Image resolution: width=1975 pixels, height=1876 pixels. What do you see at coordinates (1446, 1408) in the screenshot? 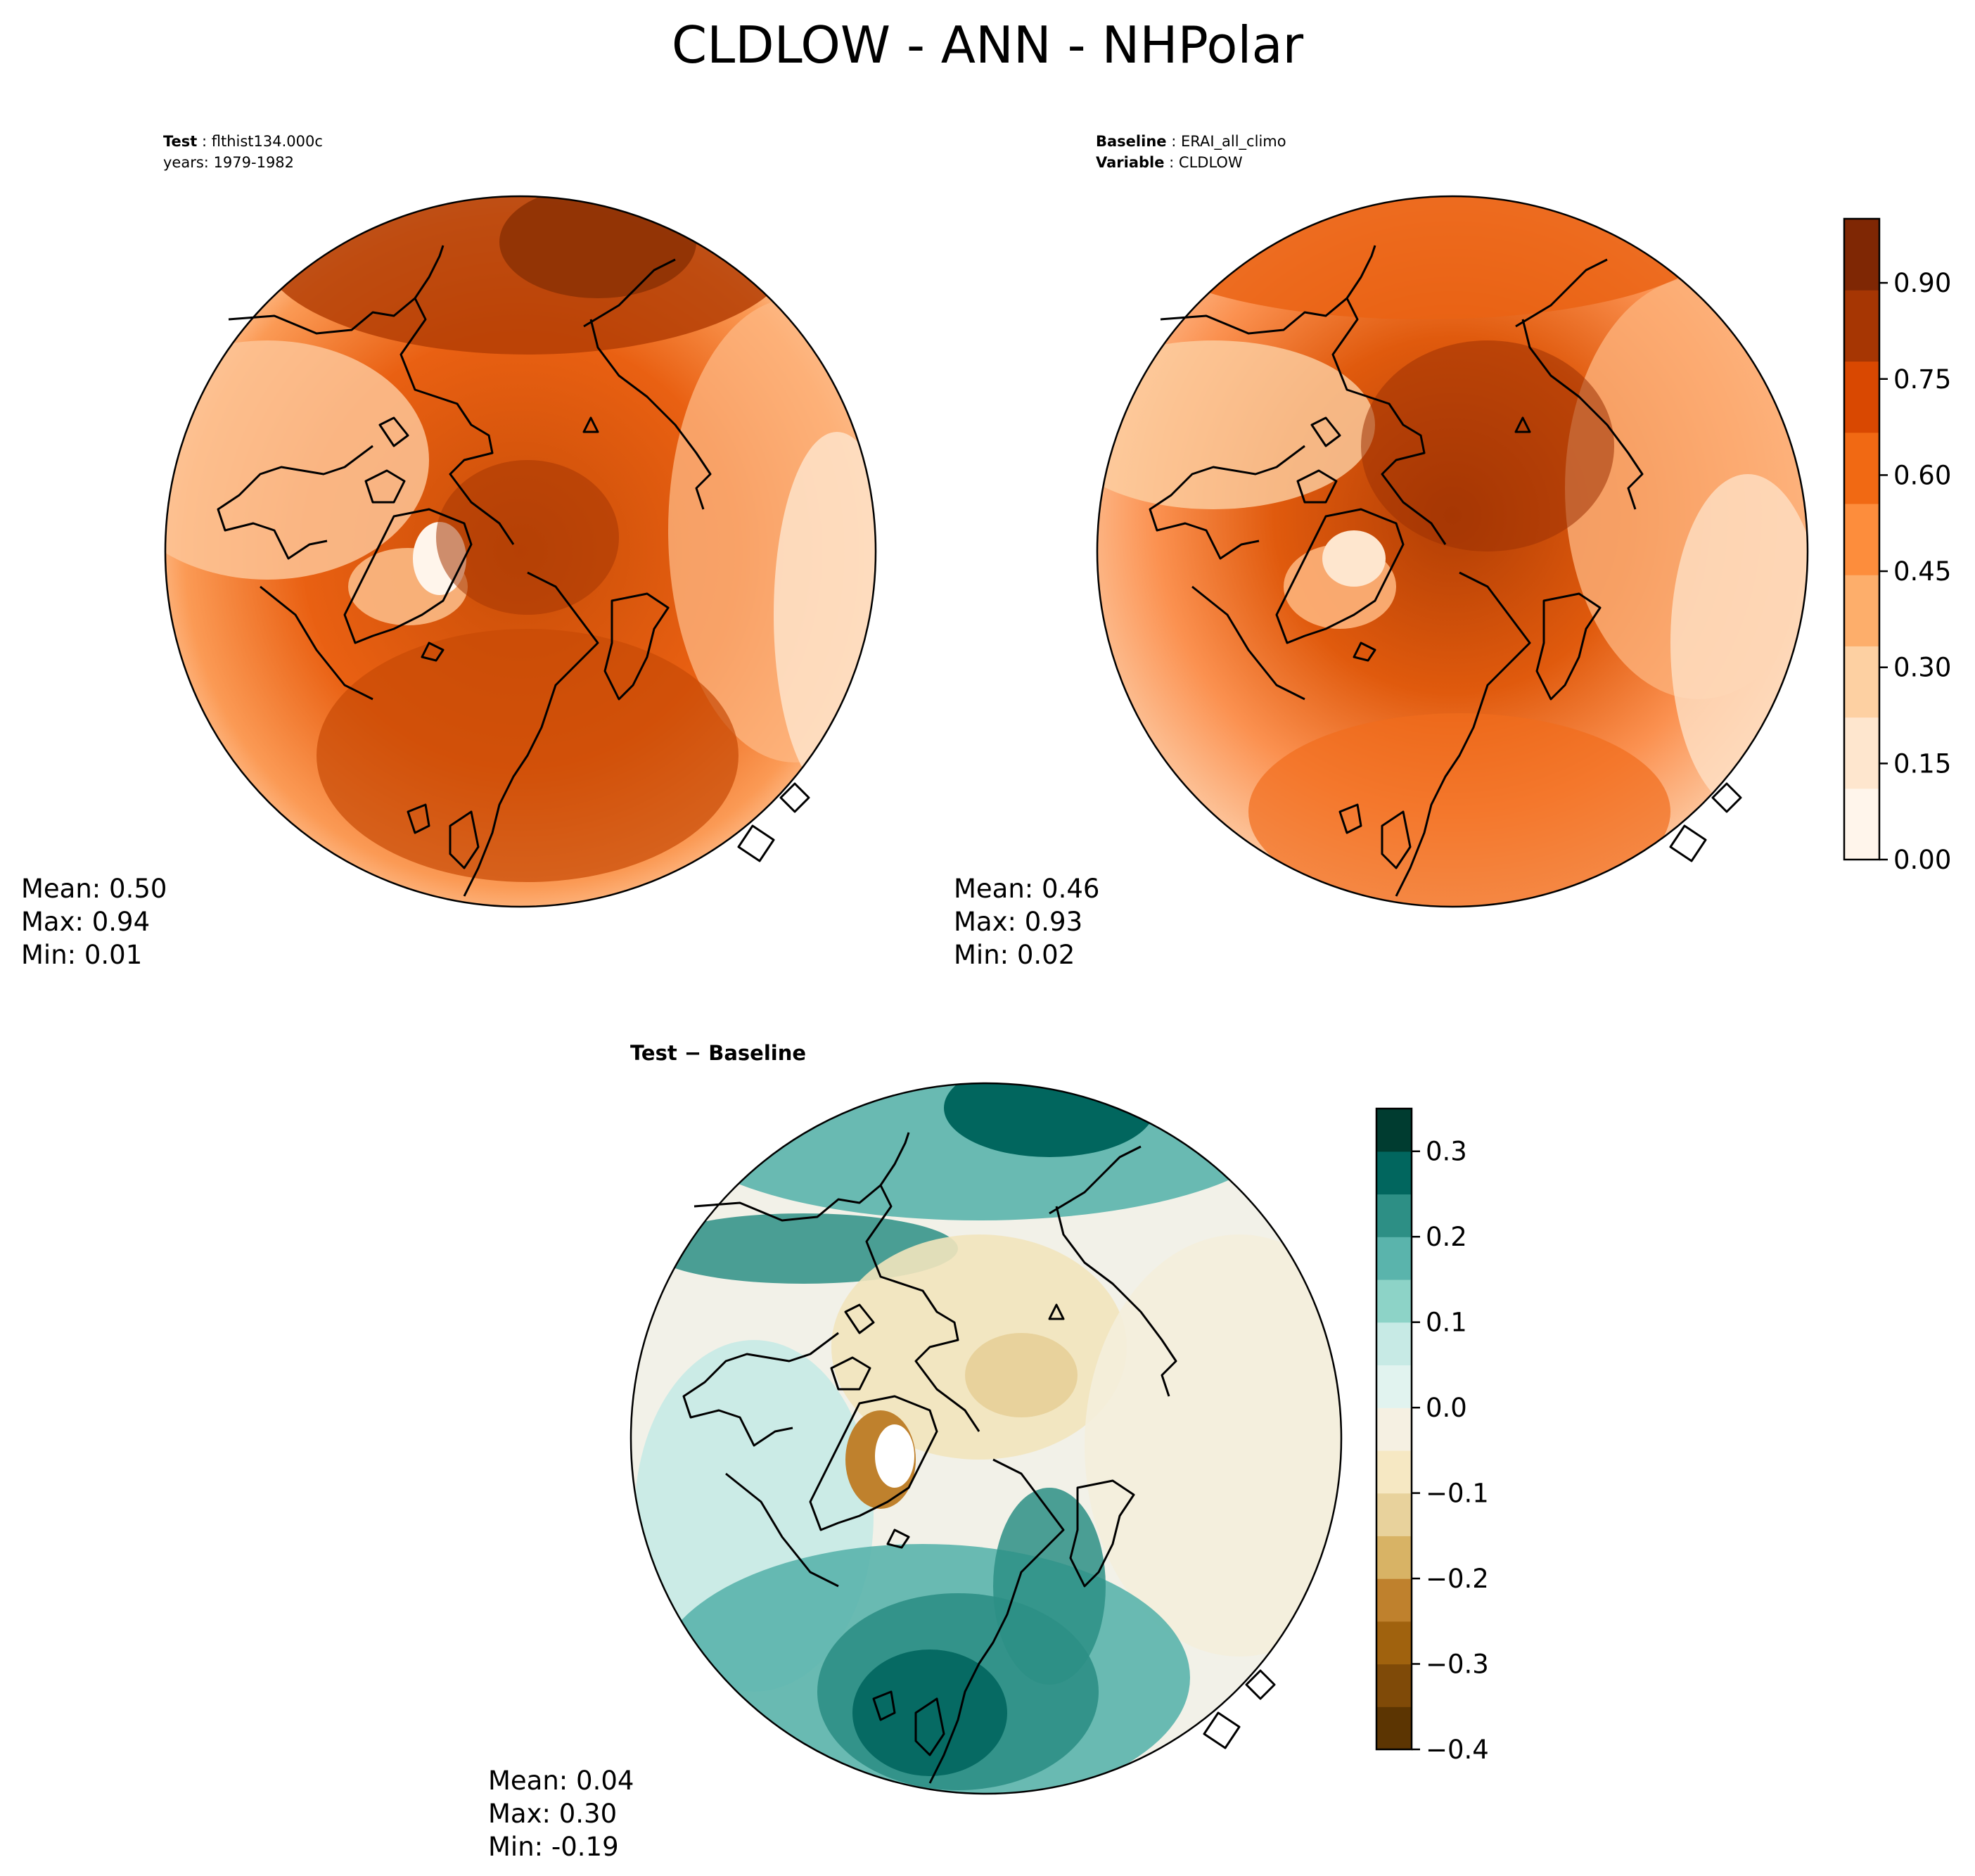
I see `difference-colorbar-tick-label: 0.0` at bounding box center [1446, 1408].